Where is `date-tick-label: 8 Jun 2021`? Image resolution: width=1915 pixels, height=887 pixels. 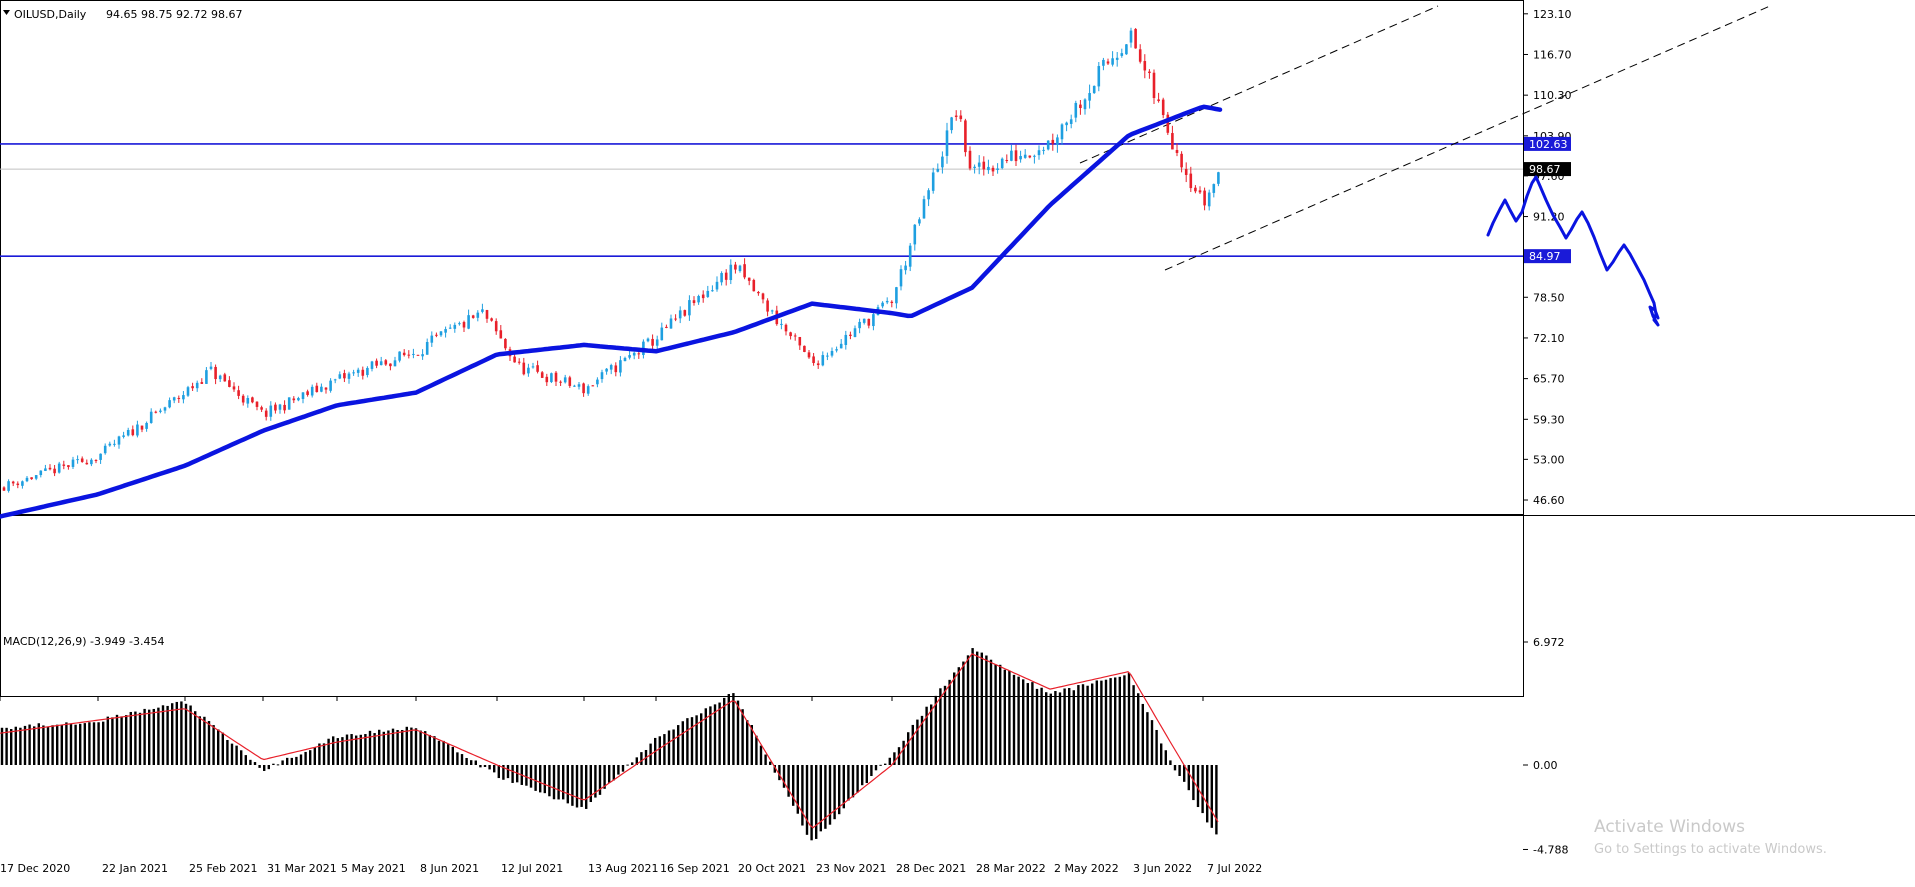
date-tick-label: 8 Jun 2021 is located at coordinates (449, 868).